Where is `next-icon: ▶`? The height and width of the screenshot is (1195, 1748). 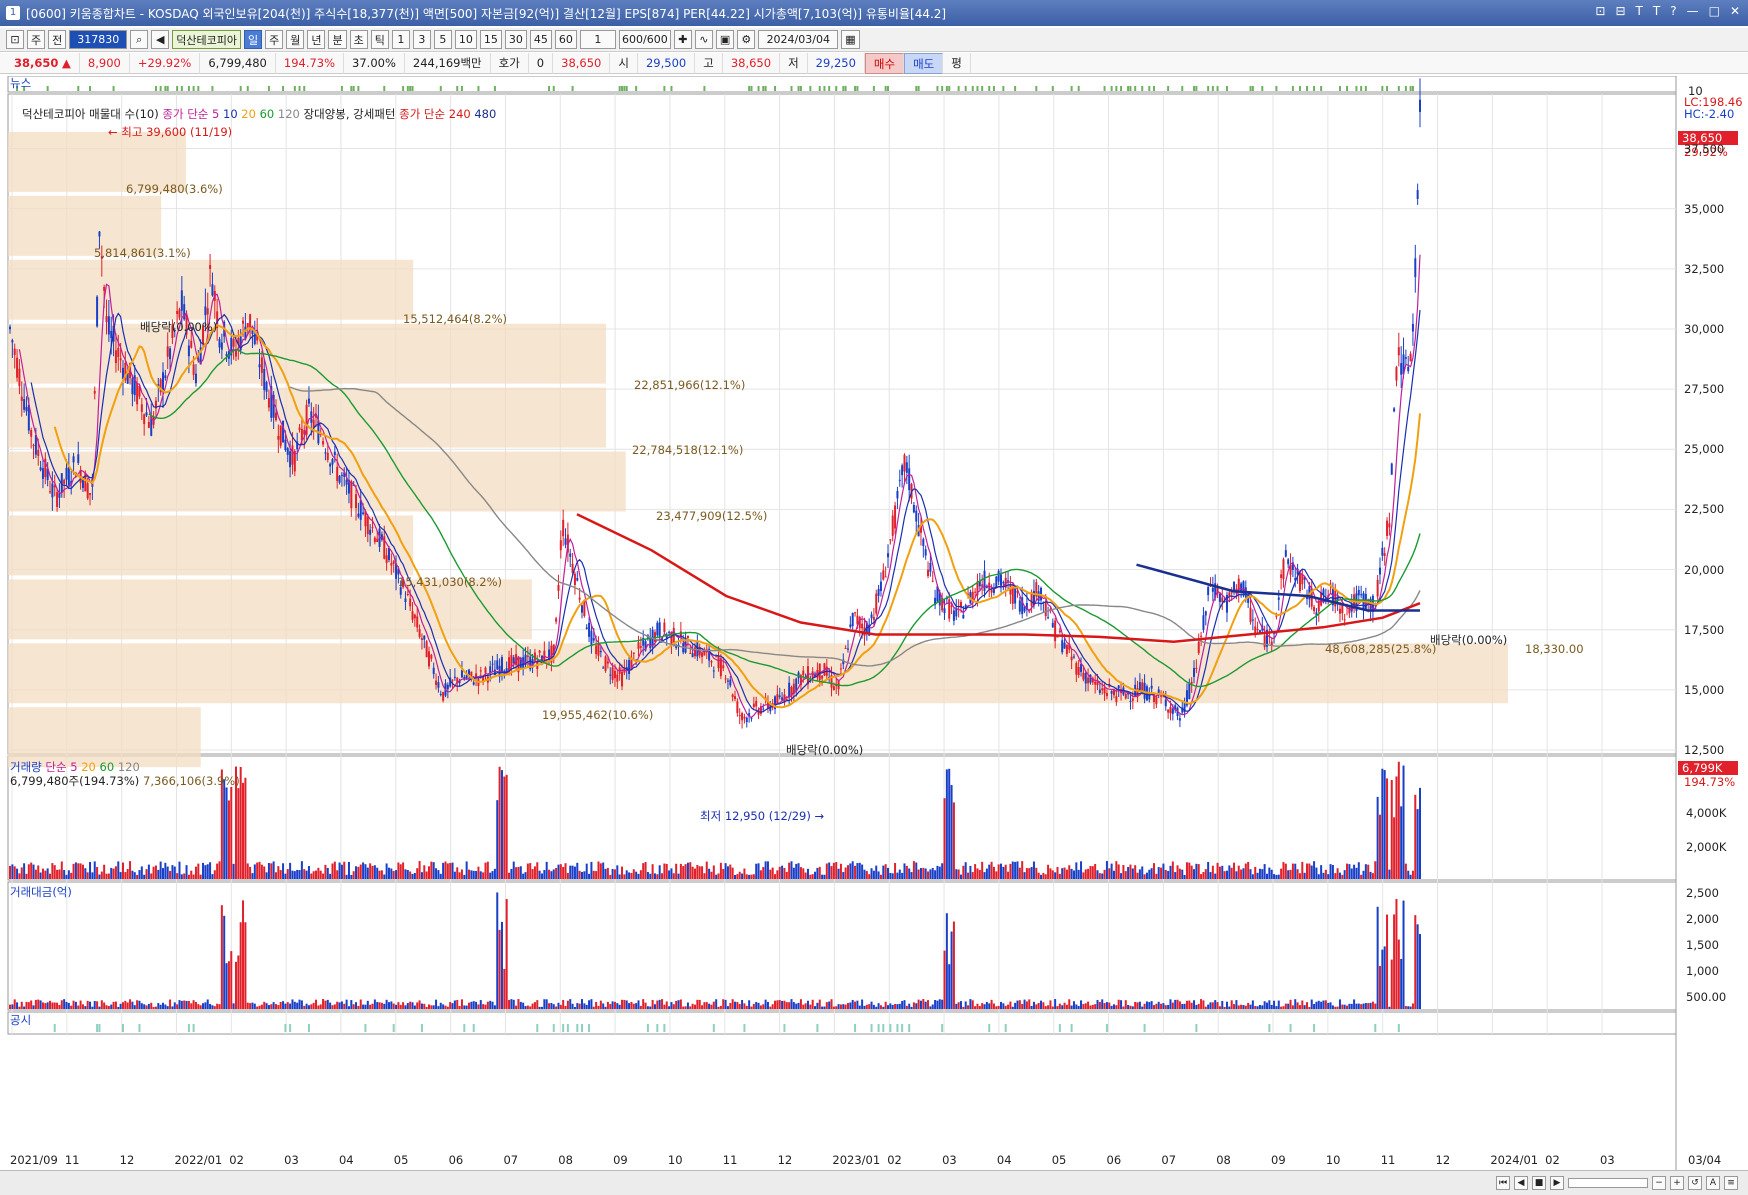
next-icon: ▶ is located at coordinates (1557, 1183).